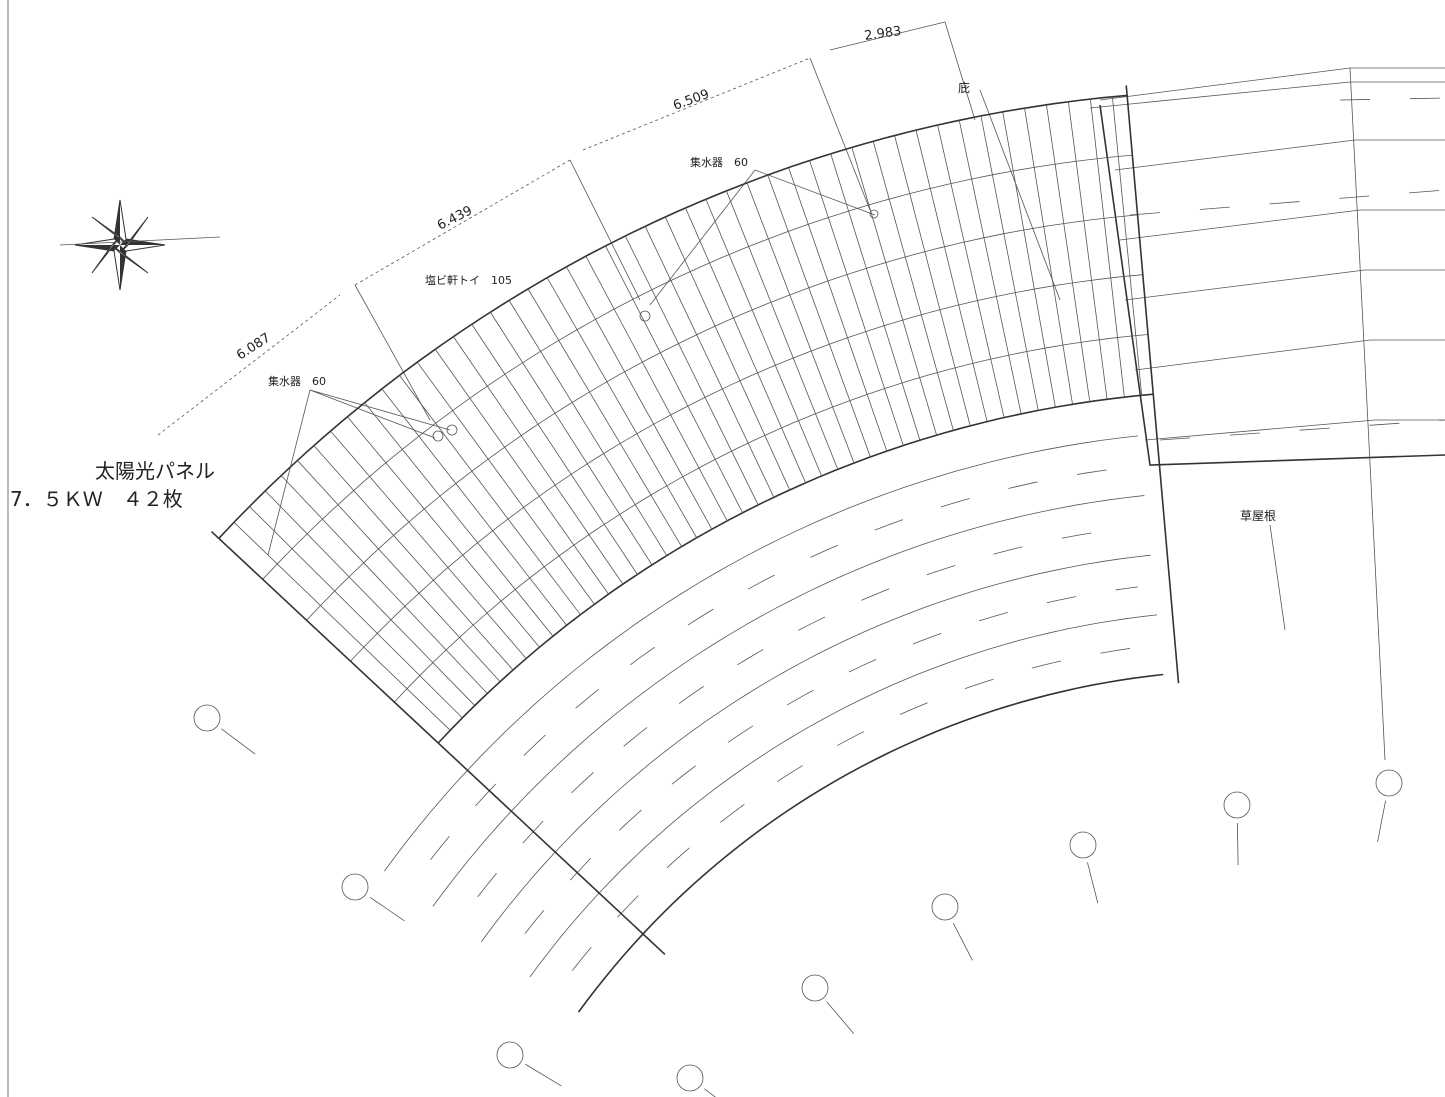 This screenshot has height=1097, width=1445. What do you see at coordinates (1258, 516) in the screenshot?
I see `green-roof-label: 草屋根` at bounding box center [1258, 516].